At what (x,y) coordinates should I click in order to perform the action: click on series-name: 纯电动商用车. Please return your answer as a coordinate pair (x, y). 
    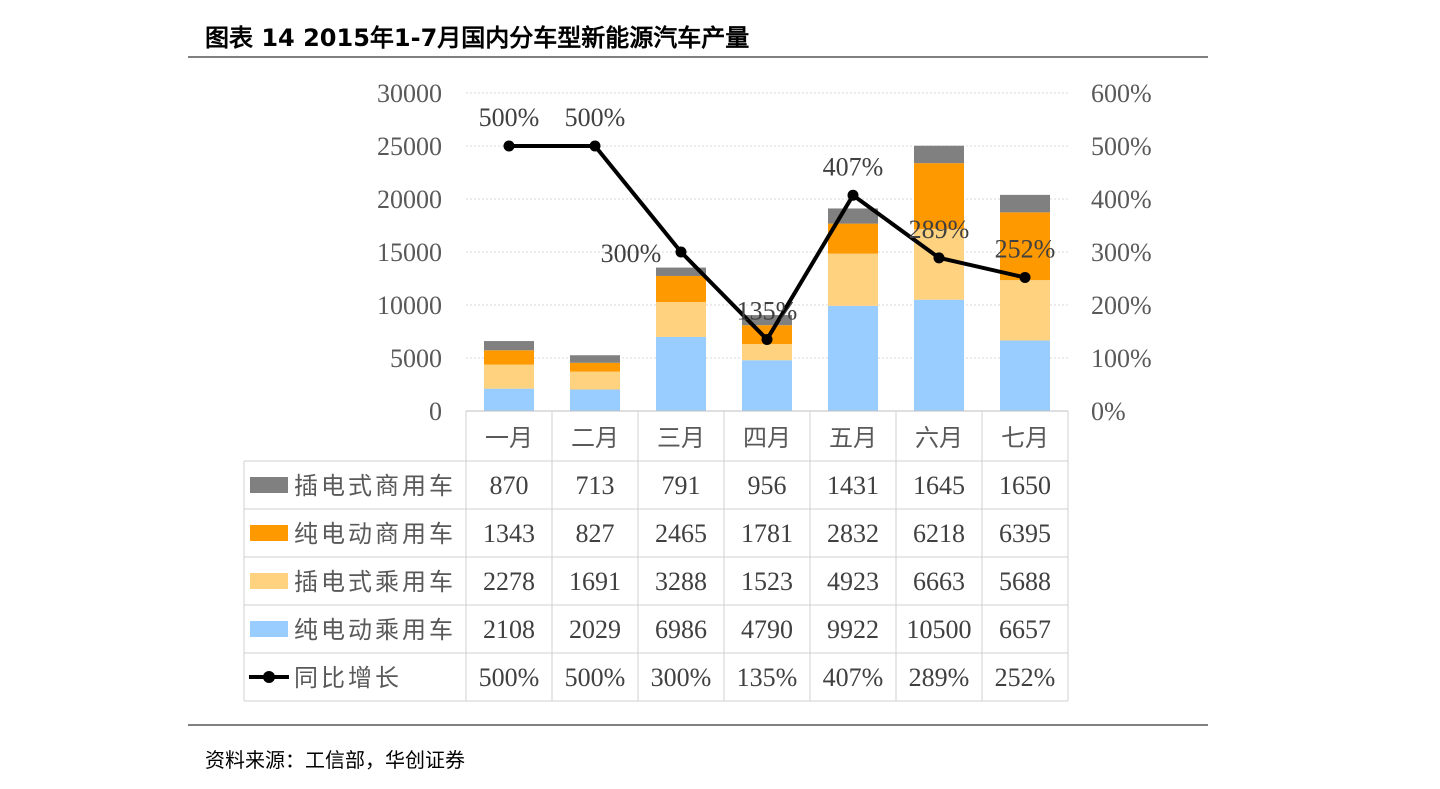
    Looking at the image, I should click on (375, 534).